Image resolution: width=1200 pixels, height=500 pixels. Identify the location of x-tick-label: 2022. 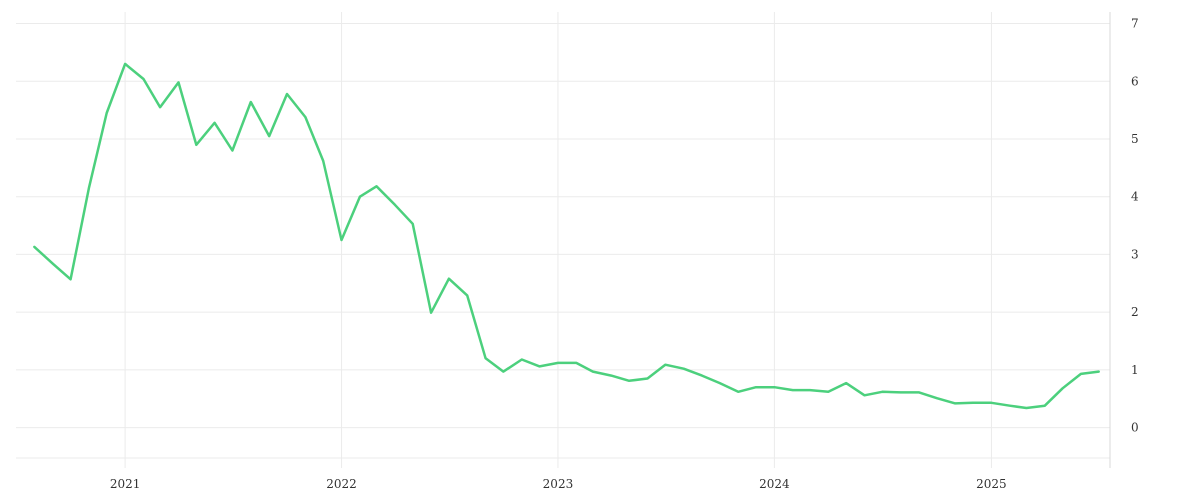
(341, 484).